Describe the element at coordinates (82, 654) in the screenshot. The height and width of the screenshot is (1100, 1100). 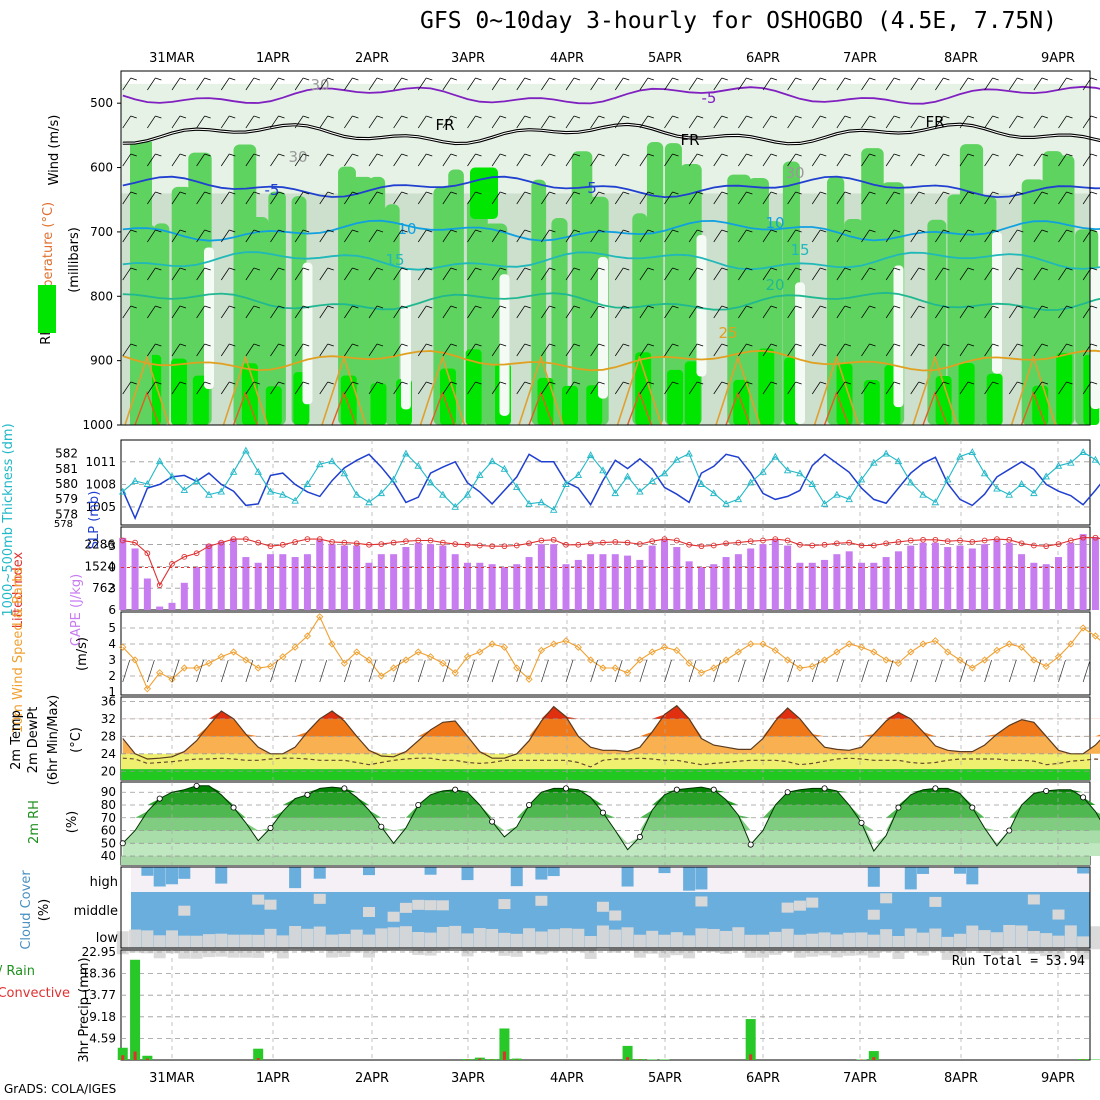
I see `wind10-ylabel-units: (m/s)` at that location.